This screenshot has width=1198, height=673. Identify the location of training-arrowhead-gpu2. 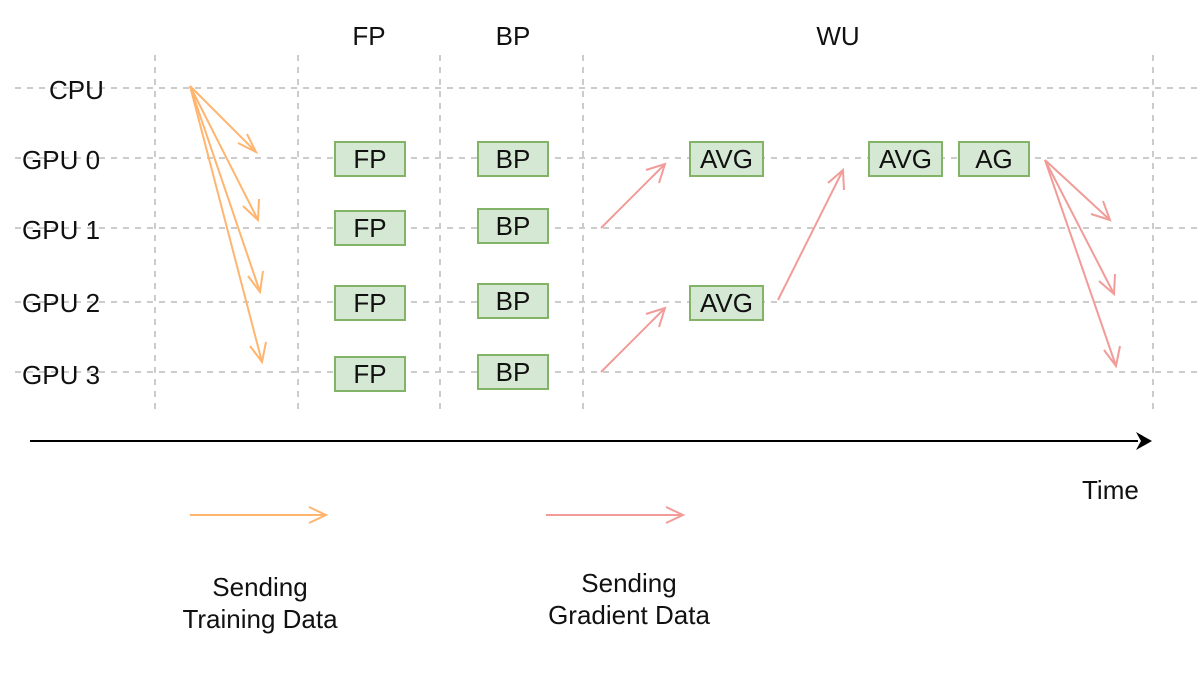
(255, 282).